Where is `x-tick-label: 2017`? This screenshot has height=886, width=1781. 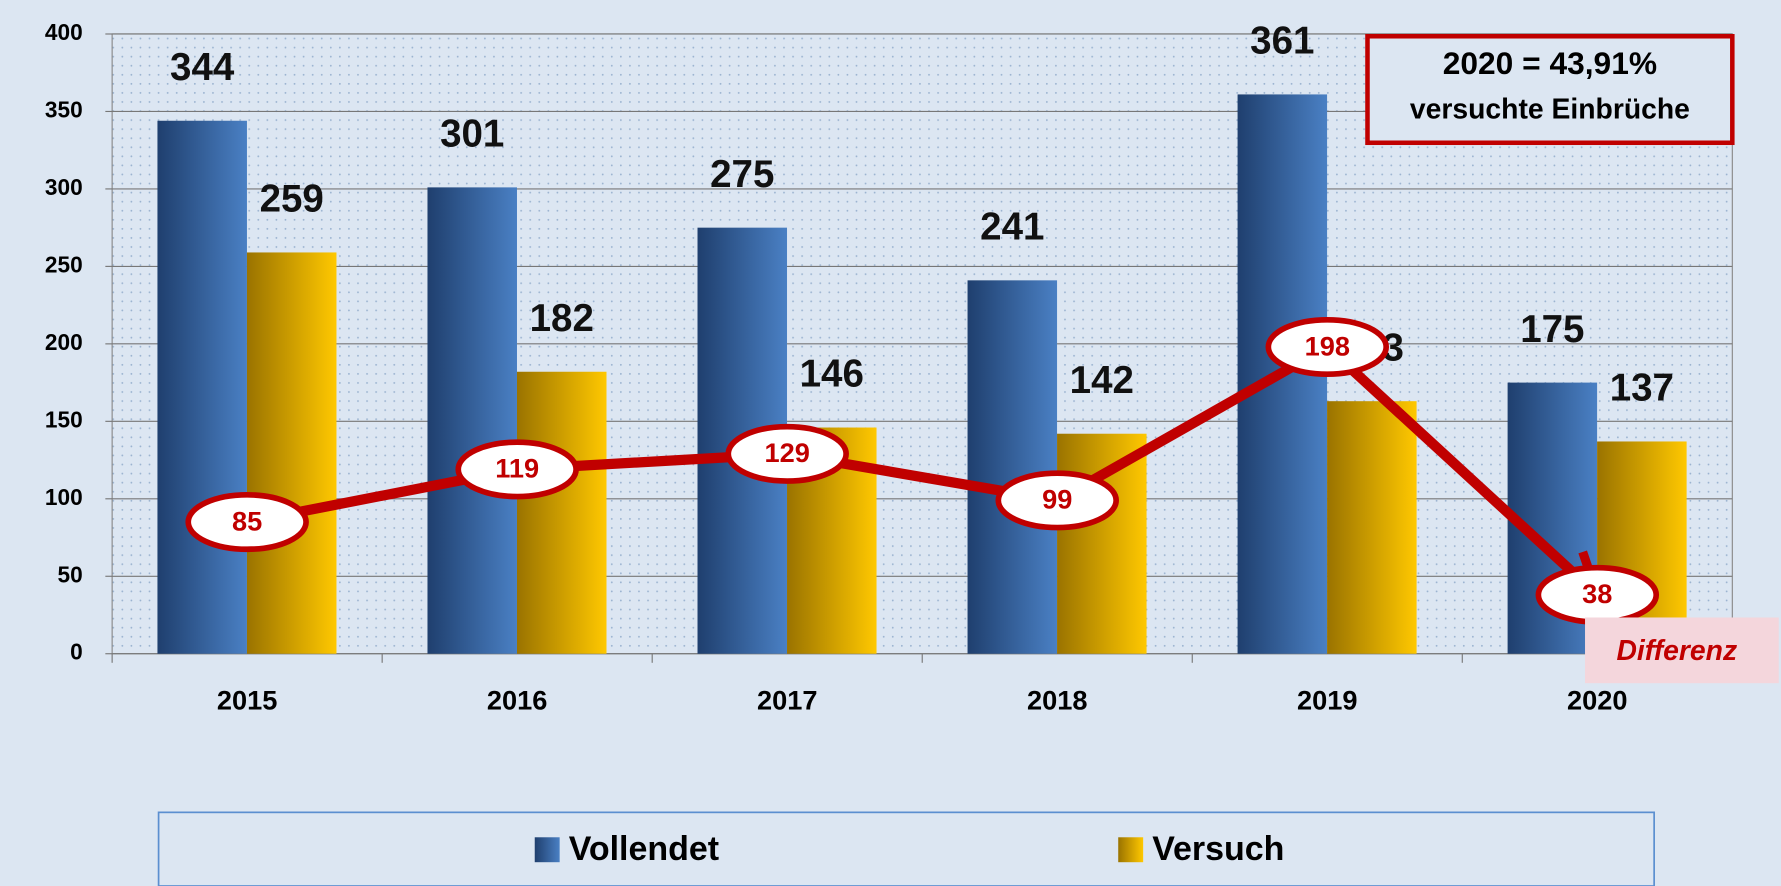 x-tick-label: 2017 is located at coordinates (787, 700).